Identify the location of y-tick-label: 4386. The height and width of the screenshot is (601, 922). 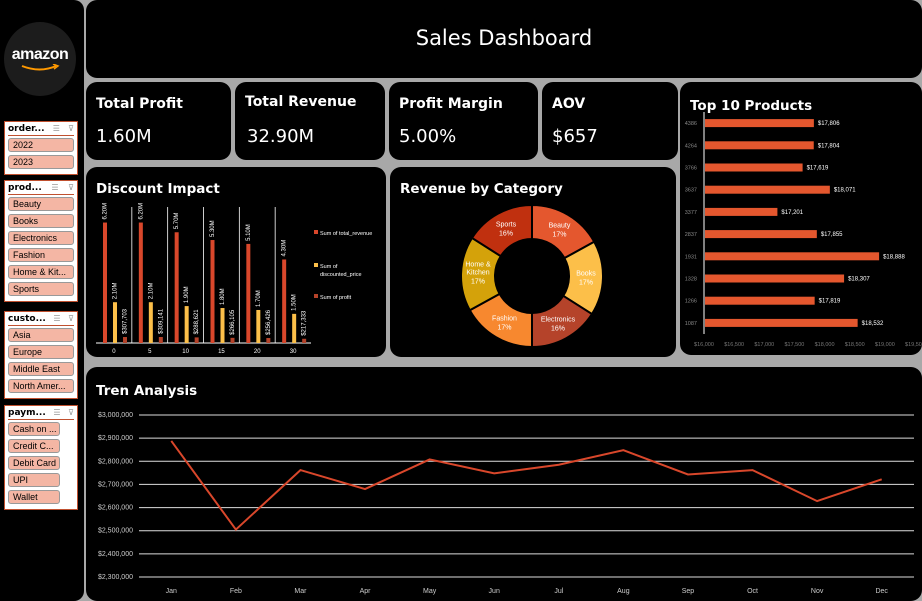
(691, 124).